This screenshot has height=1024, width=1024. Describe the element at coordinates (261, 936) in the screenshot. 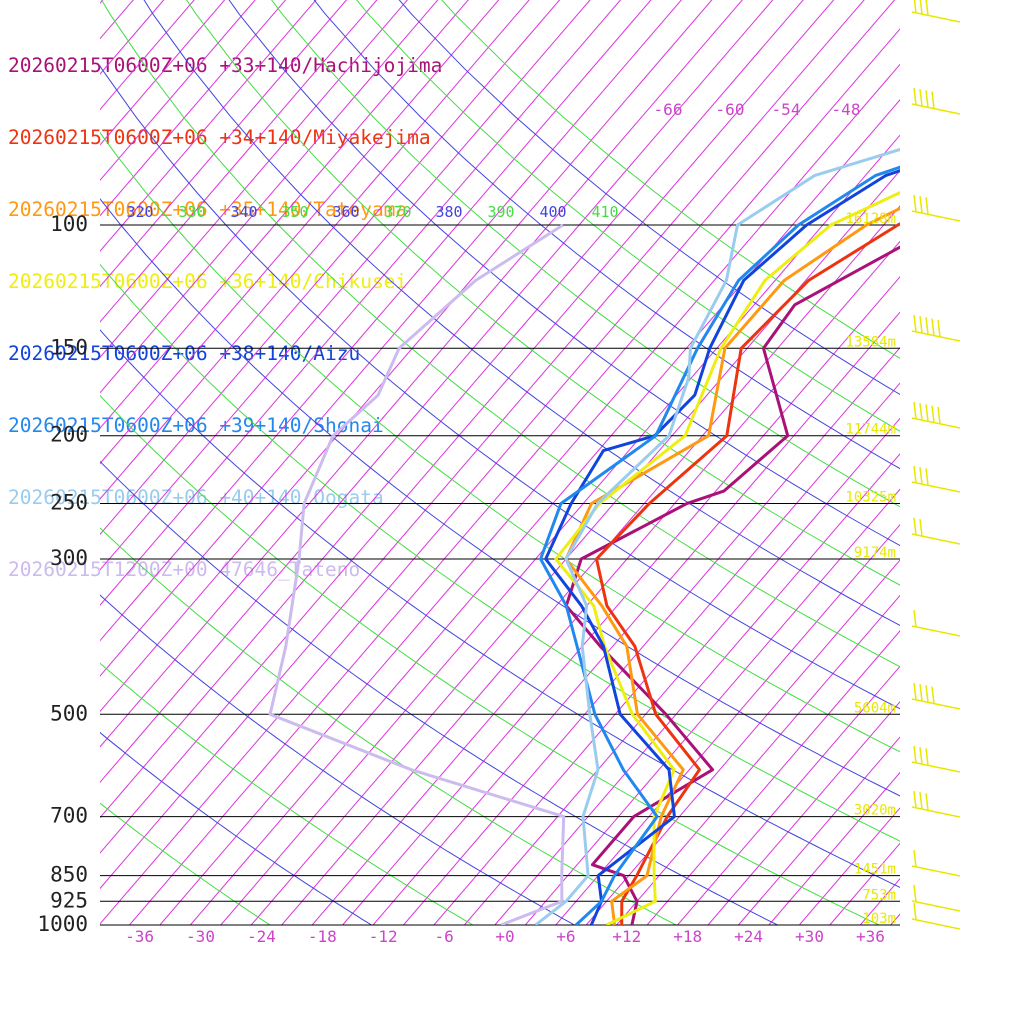

I see `temp-tick-label: -24` at that location.